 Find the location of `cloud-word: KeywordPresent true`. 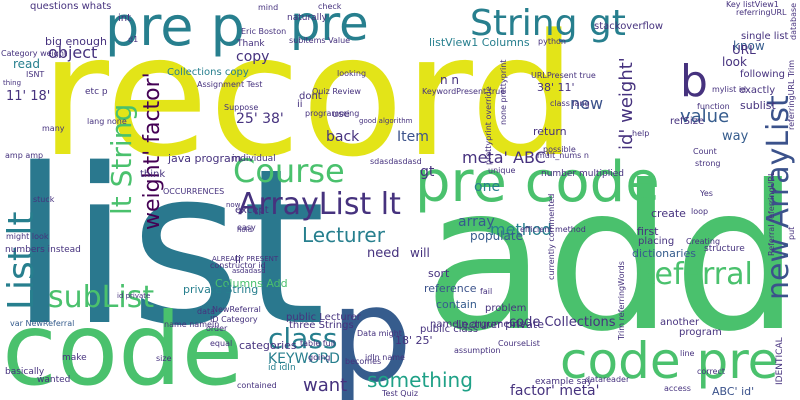

cloud-word: KeywordPresent true is located at coordinates (464, 91).